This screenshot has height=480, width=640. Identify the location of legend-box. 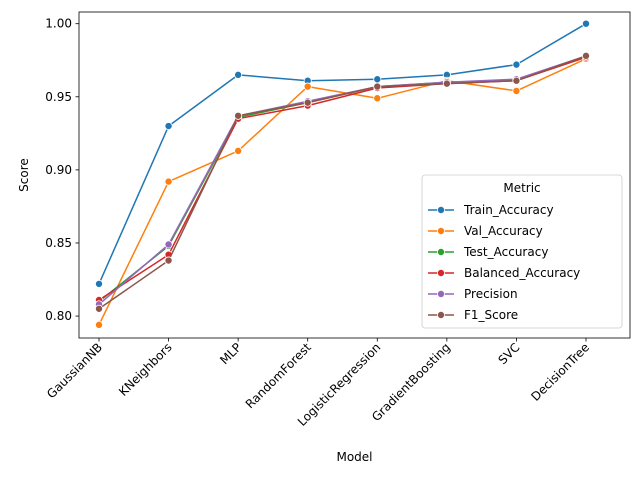
(522, 251).